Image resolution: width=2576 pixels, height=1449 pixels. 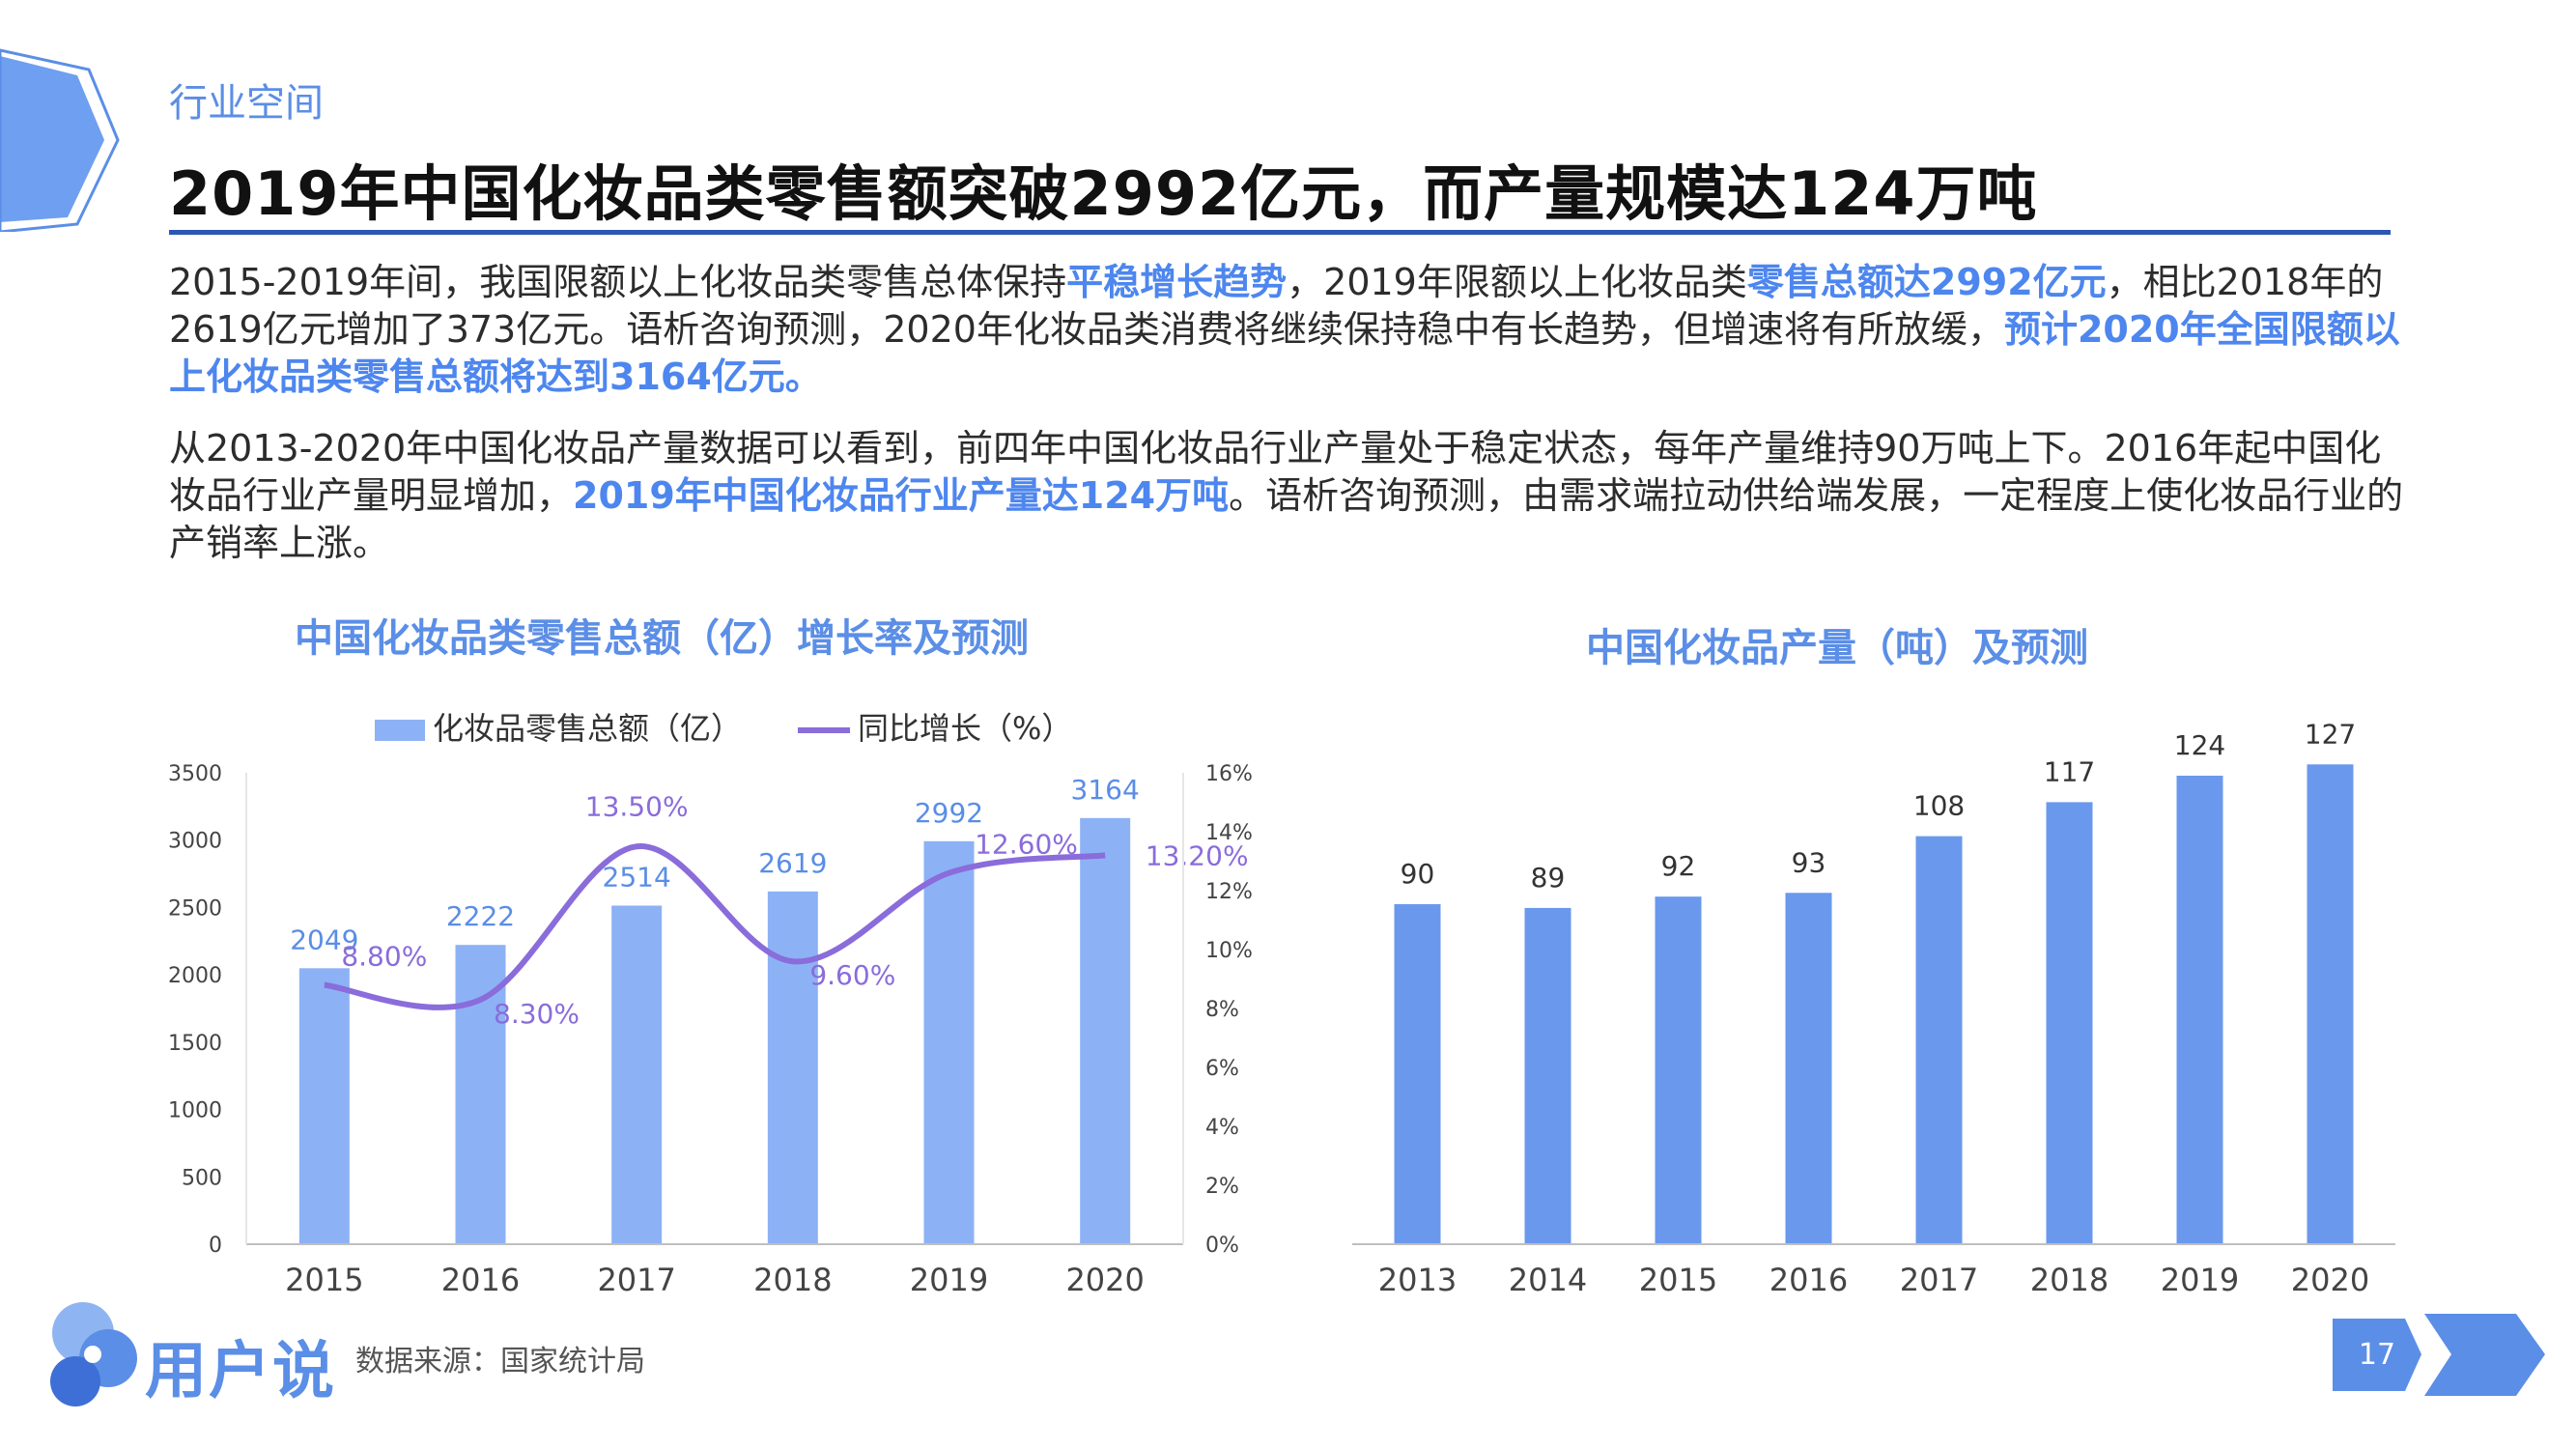 What do you see at coordinates (1229, 951) in the screenshot?
I see `y-tick-right: 10%` at bounding box center [1229, 951].